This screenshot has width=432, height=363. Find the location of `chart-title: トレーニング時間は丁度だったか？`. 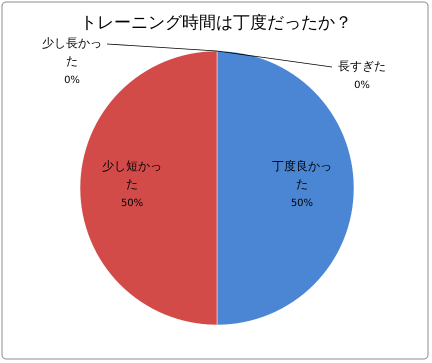

chart-title: トレーニング時間は丁度だったか？ is located at coordinates (216, 23).